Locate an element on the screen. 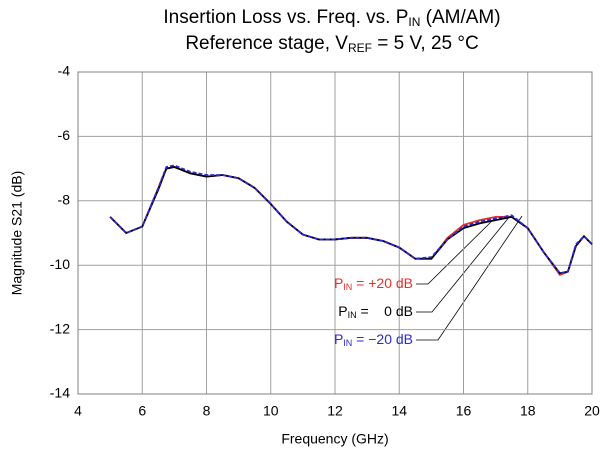  x-tick-label: 16 is located at coordinates (464, 411).